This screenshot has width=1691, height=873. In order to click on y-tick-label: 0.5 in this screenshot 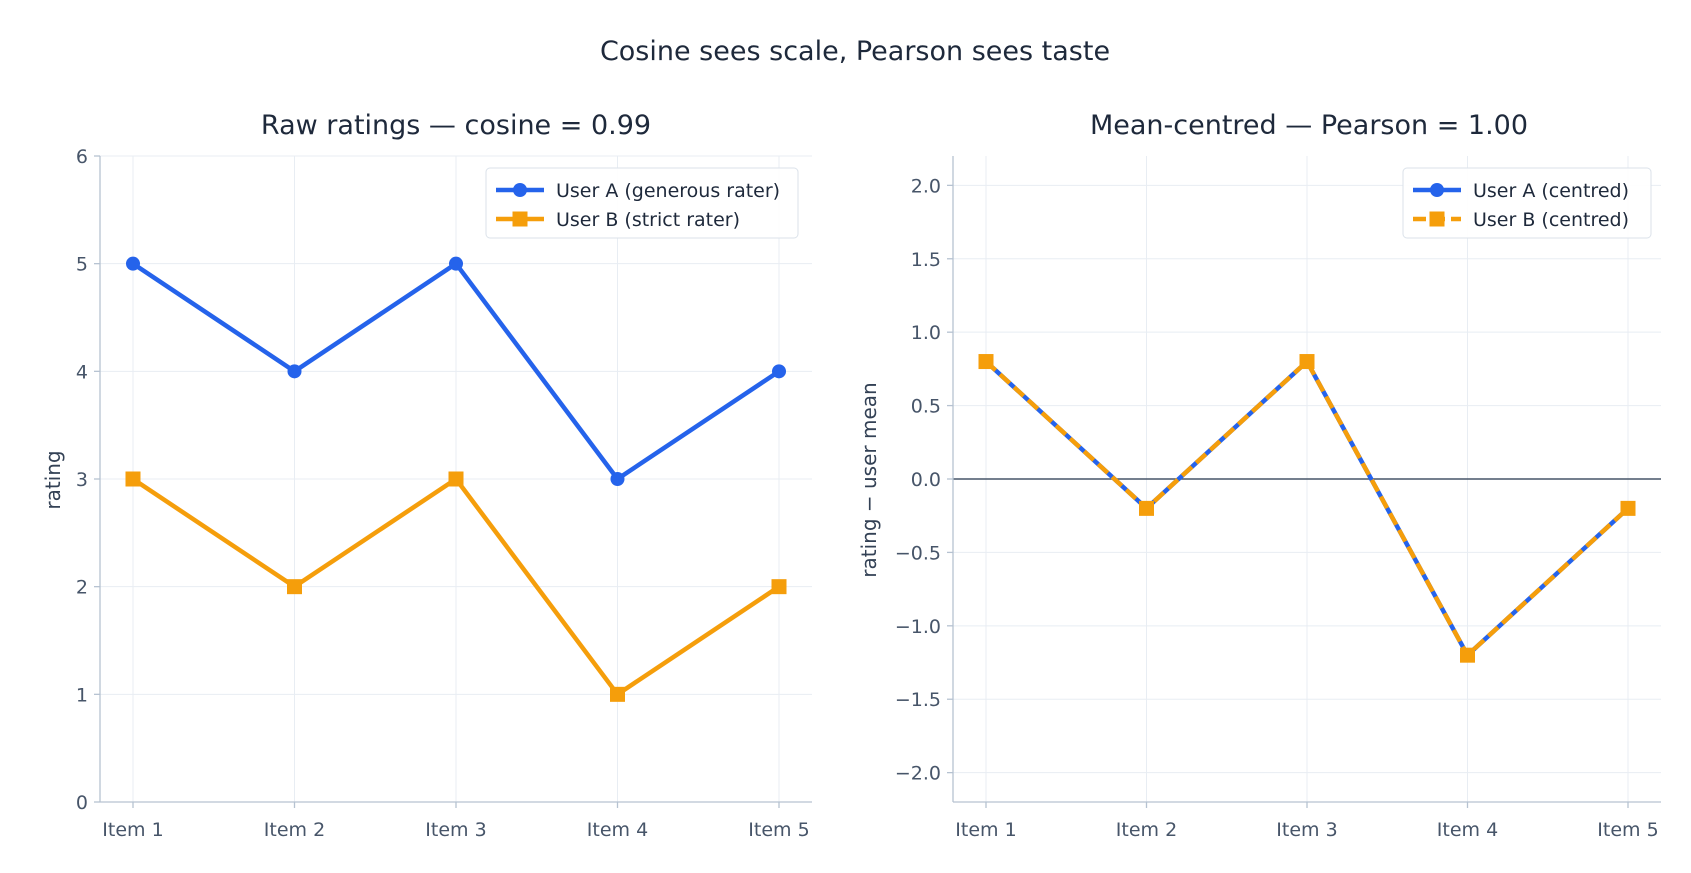, I will do `click(926, 407)`.